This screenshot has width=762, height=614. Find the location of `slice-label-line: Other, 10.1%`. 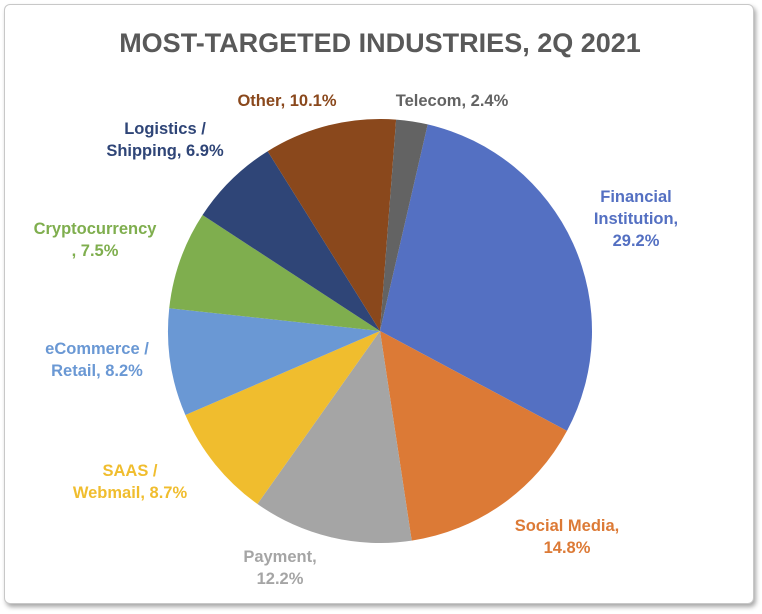

slice-label-line: Other, 10.1% is located at coordinates (286, 101).